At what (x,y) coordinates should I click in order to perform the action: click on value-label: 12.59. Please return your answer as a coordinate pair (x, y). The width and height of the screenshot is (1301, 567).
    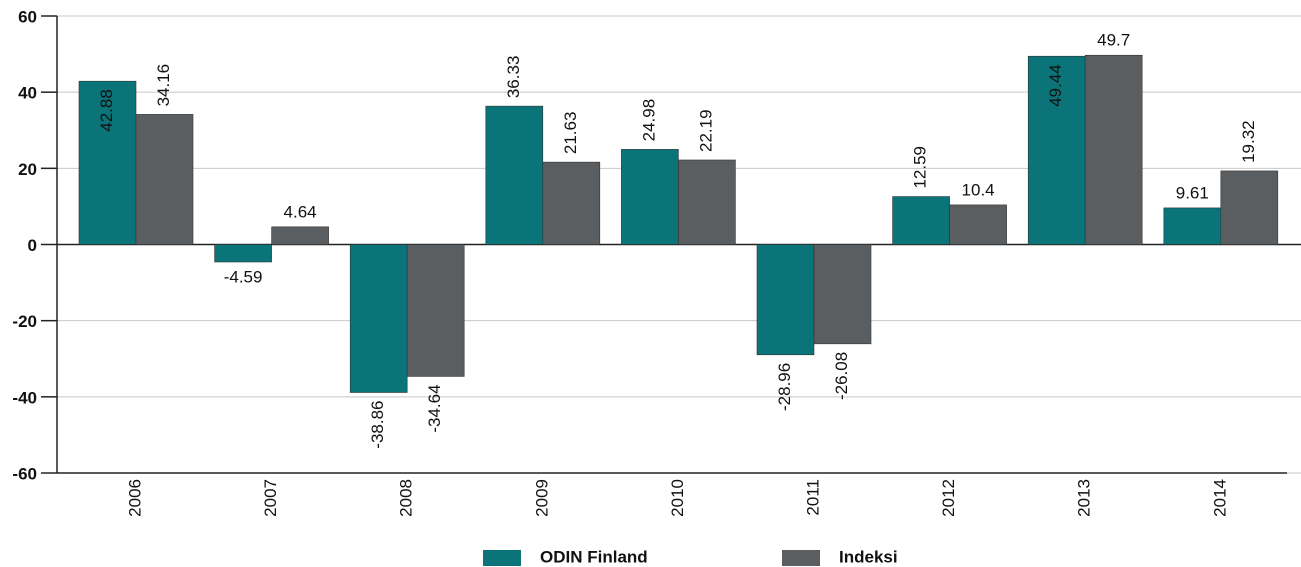
    Looking at the image, I should click on (920, 167).